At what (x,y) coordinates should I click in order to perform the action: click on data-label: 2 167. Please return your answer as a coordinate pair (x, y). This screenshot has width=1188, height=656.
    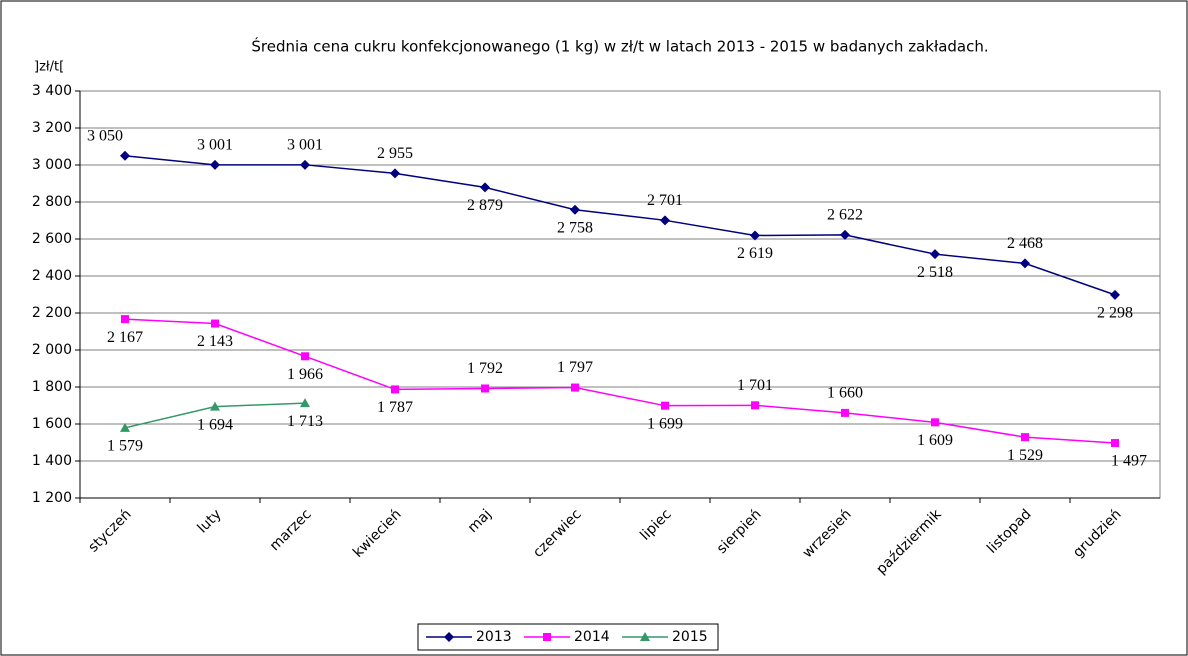
    Looking at the image, I should click on (125, 337).